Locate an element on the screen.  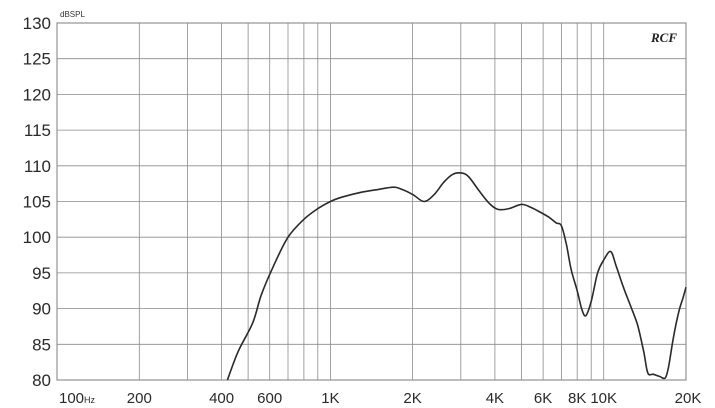
x-tick-label: 400 is located at coordinates (221, 398).